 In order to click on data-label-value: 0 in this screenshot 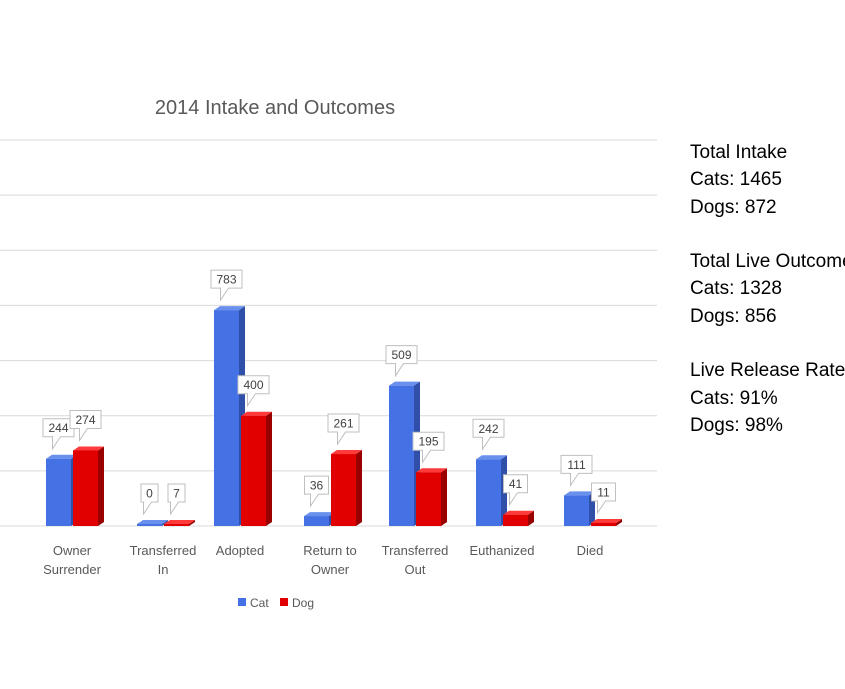, I will do `click(149, 494)`.